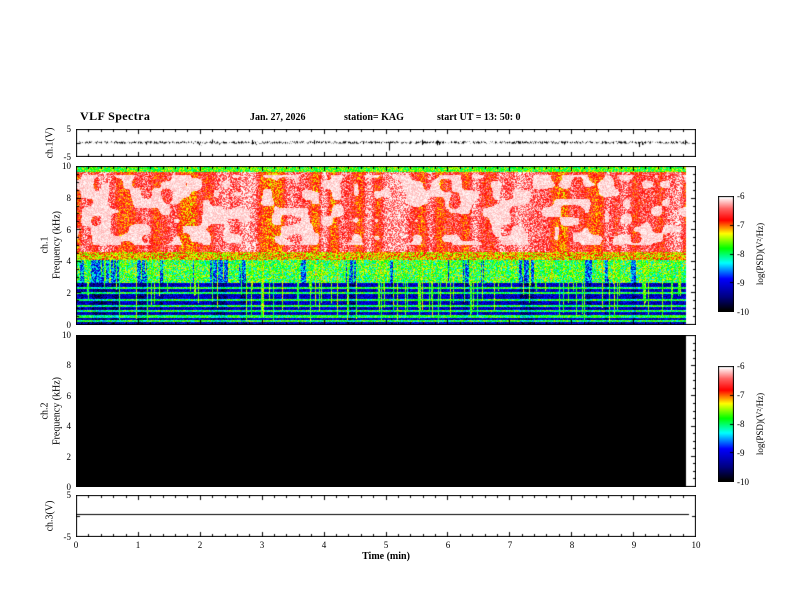 The image size is (792, 612). What do you see at coordinates (324, 545) in the screenshot?
I see `x-tick-label: 4` at bounding box center [324, 545].